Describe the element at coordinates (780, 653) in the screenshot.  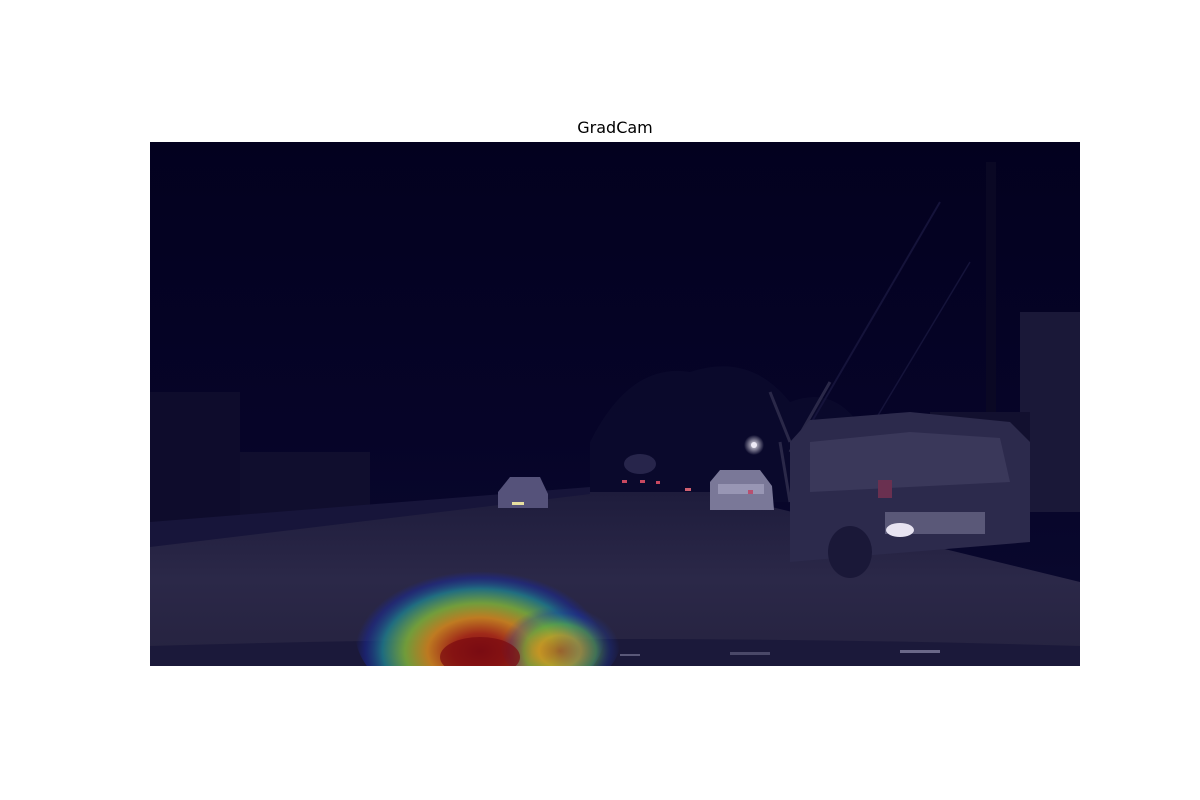
I see `dashboard-reflections` at that location.